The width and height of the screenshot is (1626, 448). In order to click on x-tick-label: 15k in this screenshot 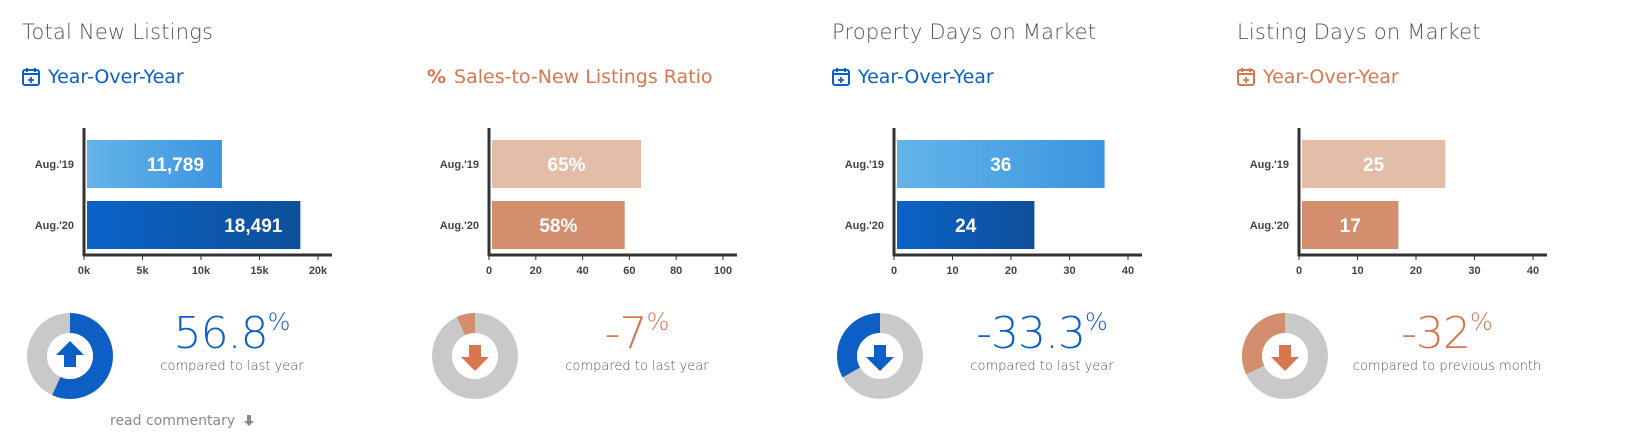, I will do `click(259, 271)`.